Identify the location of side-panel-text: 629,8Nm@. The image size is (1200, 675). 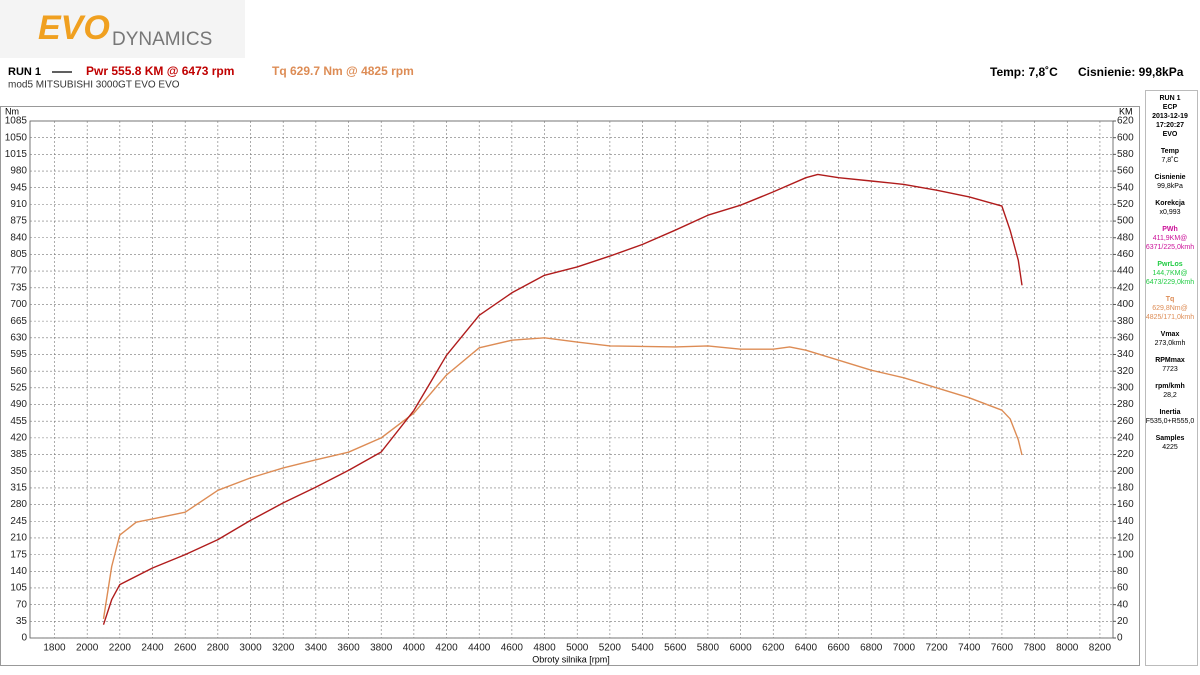
(1170, 308).